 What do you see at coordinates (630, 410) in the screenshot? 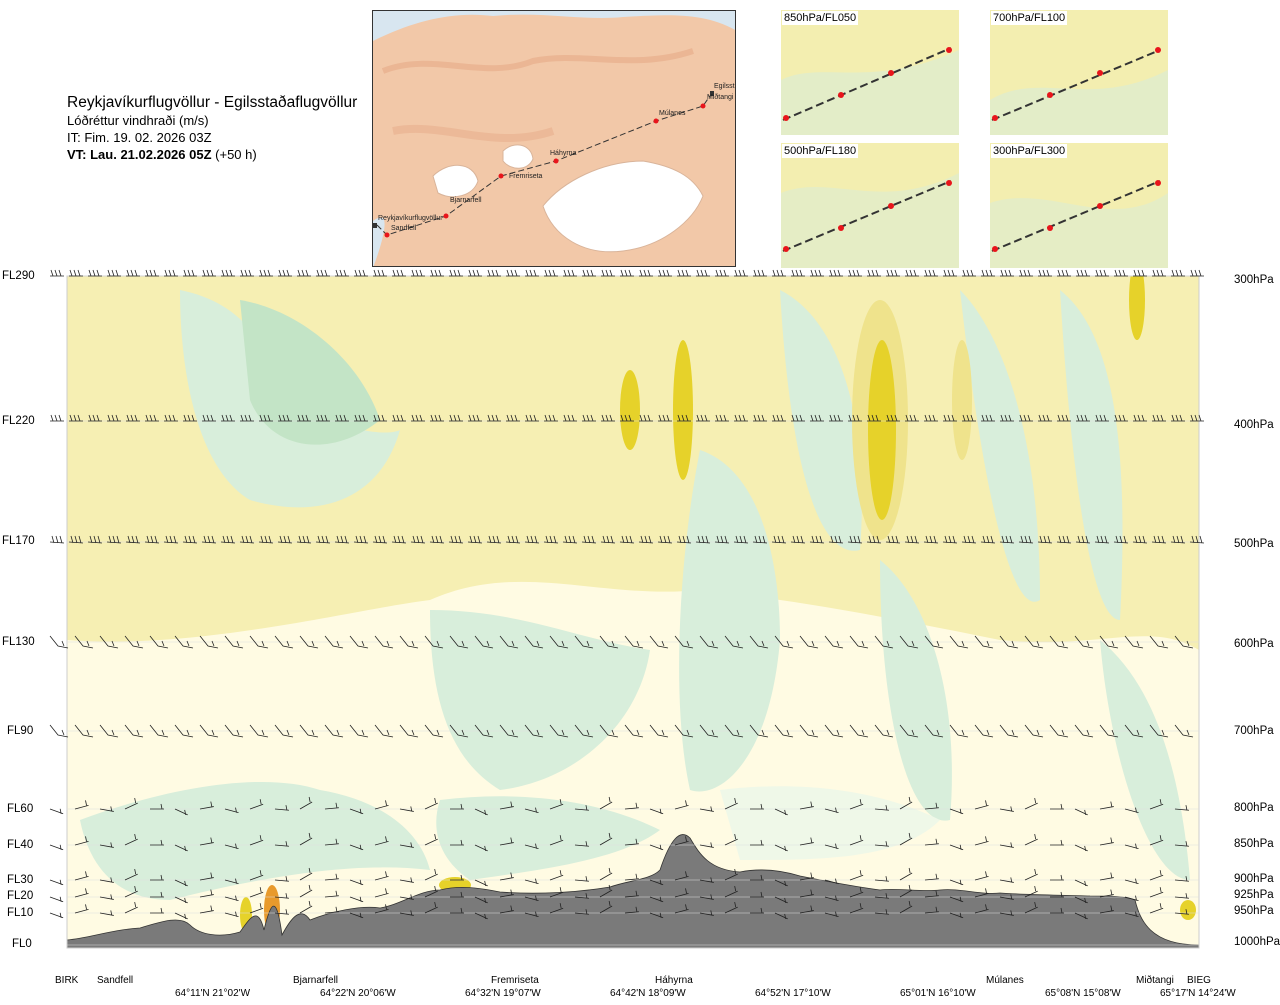
I see `field-strong-up-west-of-hahyrna` at bounding box center [630, 410].